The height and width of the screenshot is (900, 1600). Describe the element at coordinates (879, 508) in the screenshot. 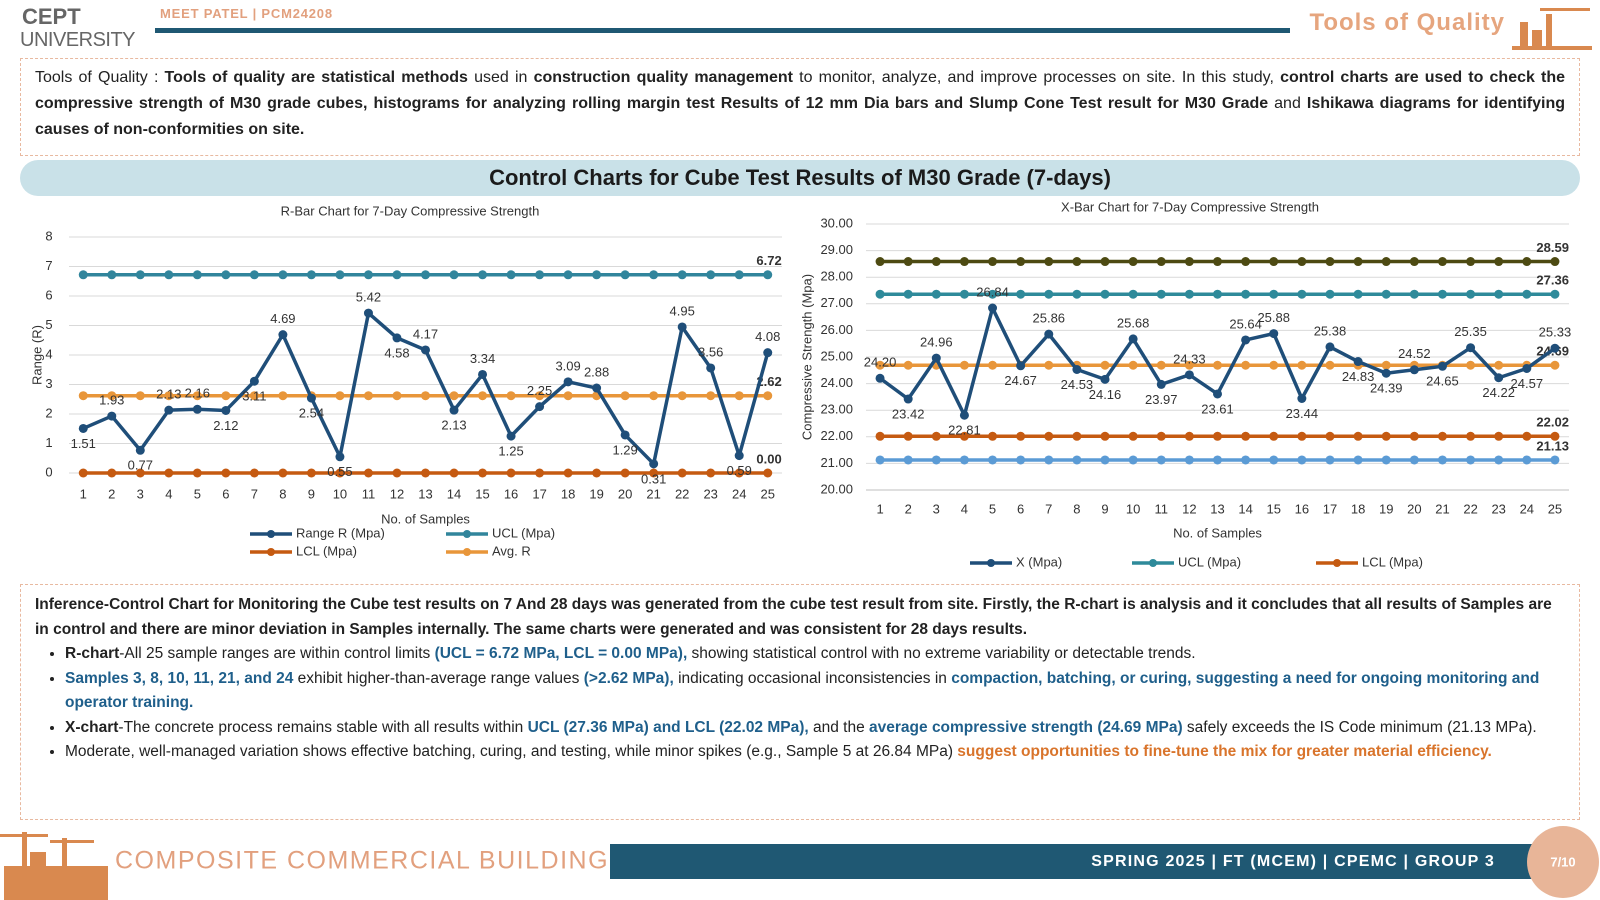

I see `x-tick-label: 1` at that location.